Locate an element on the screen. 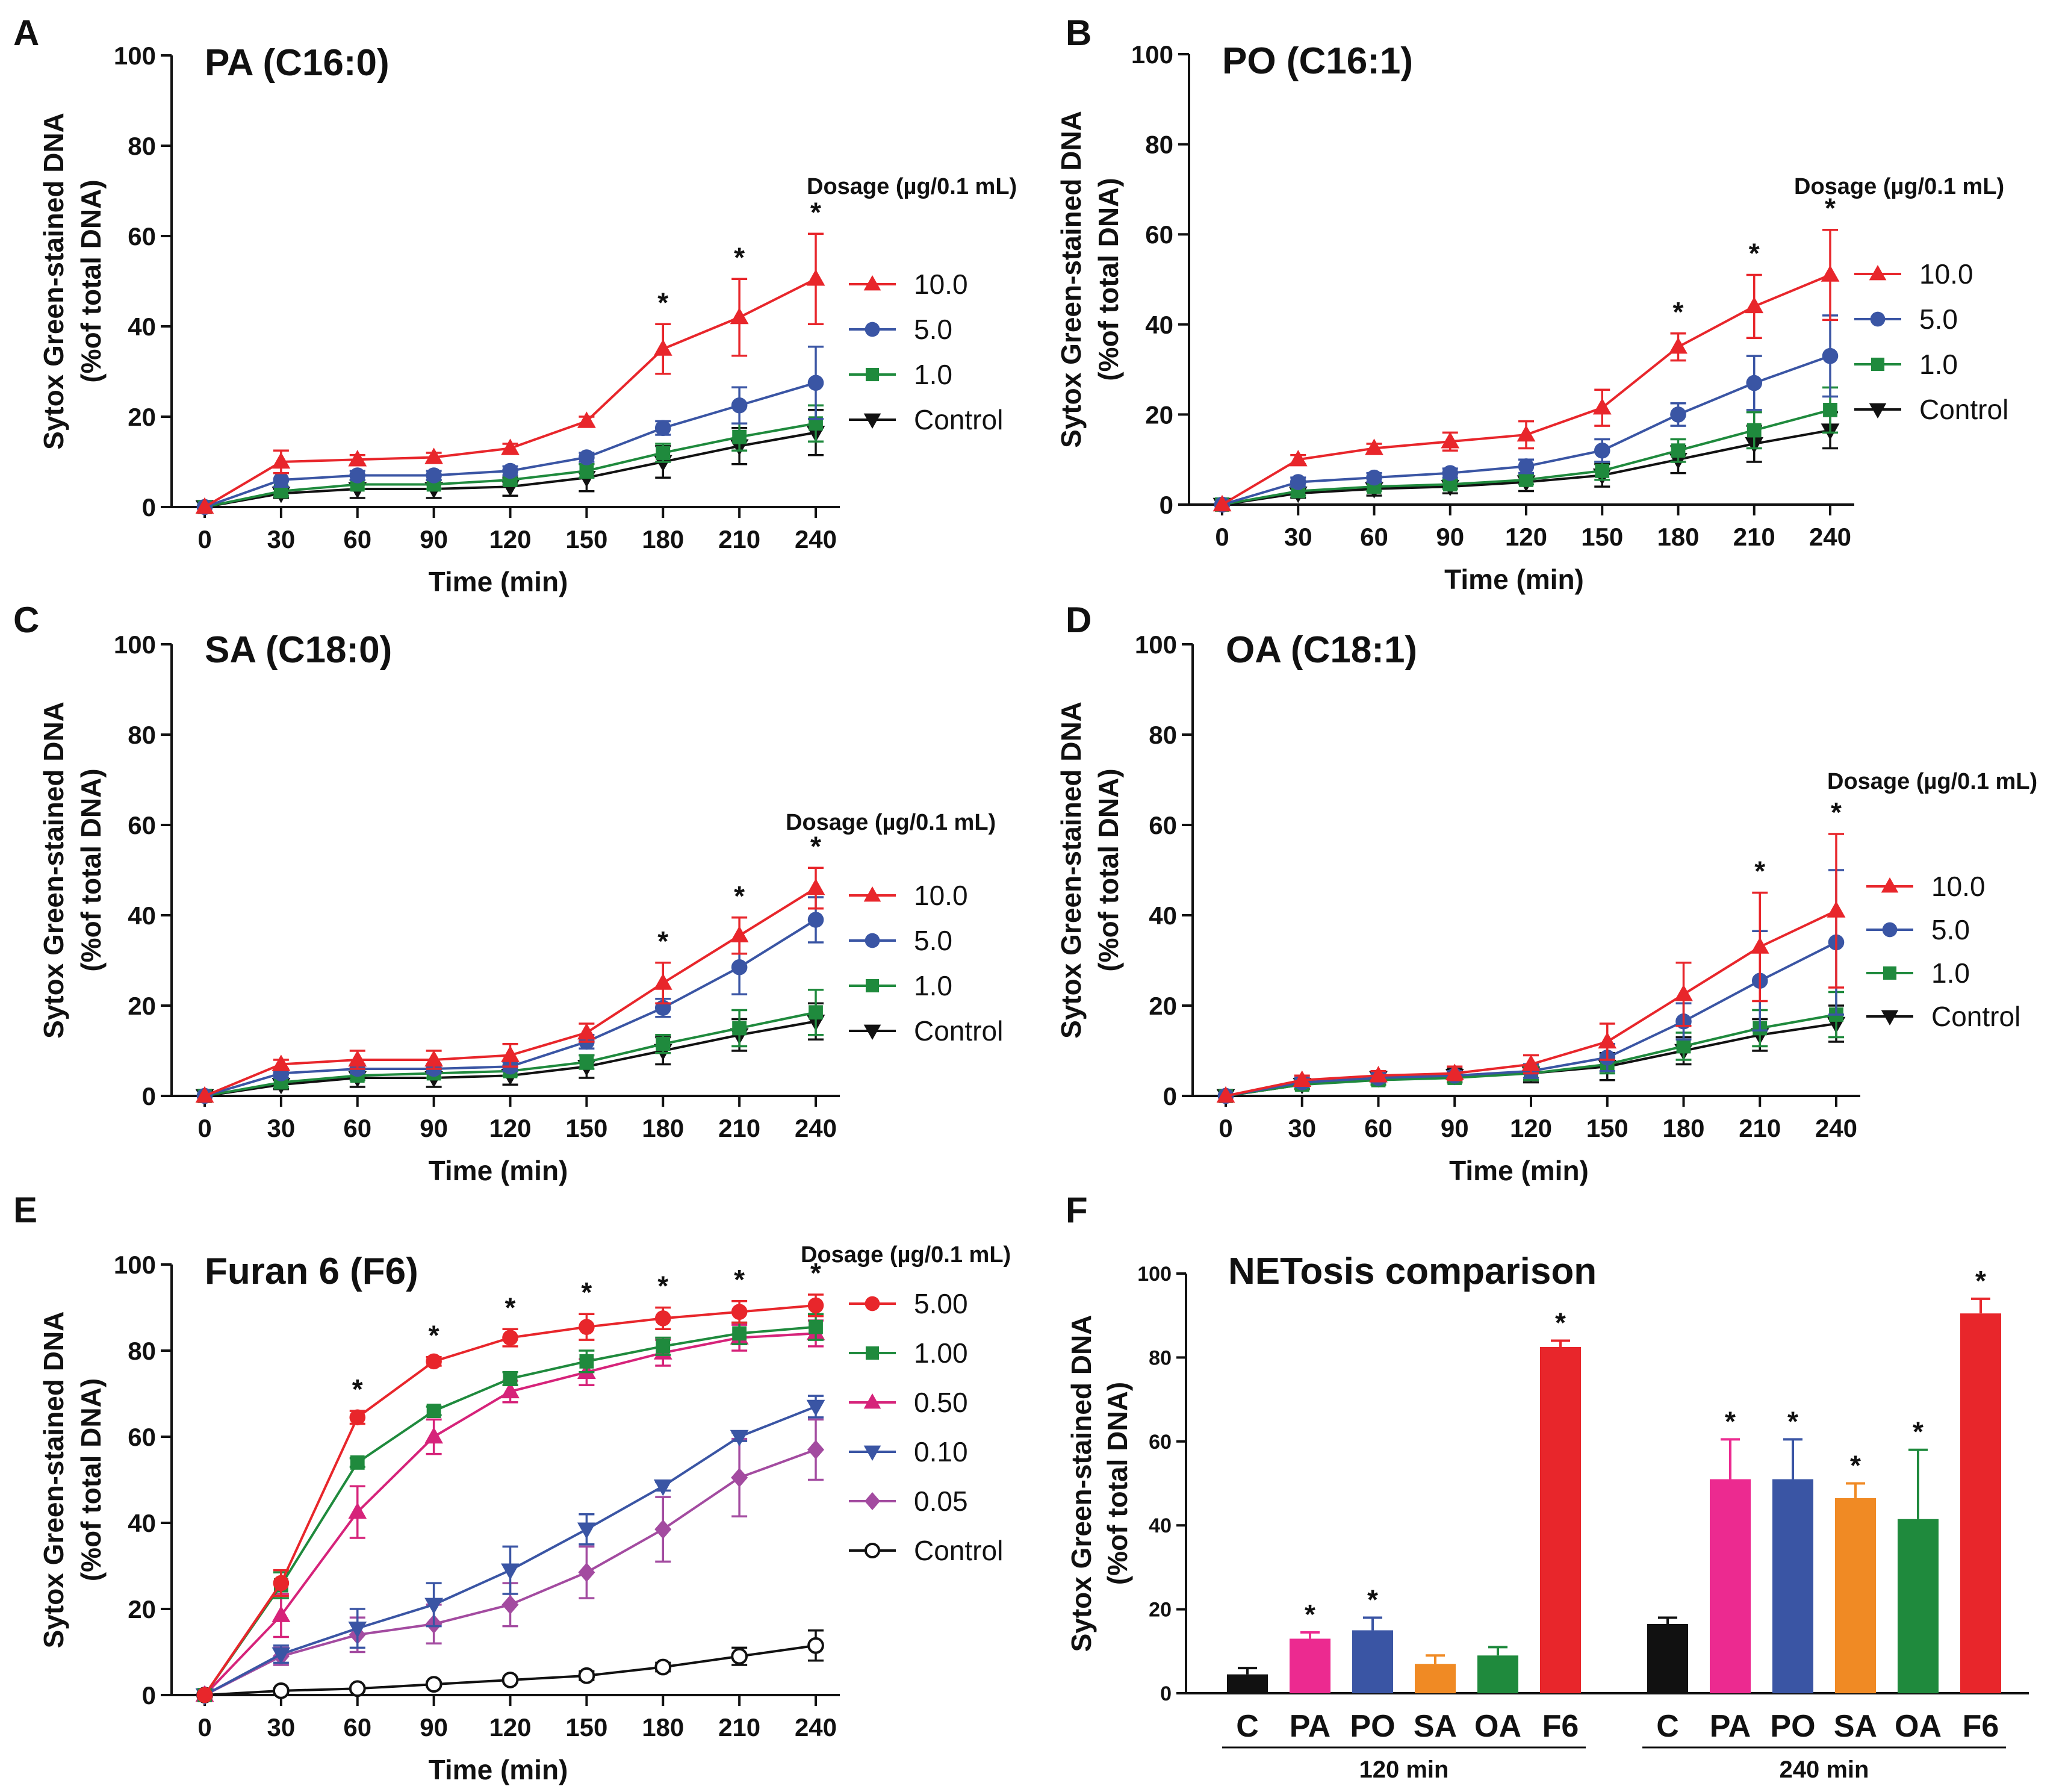 The height and width of the screenshot is (1792, 2071). y-tick-label: 80 is located at coordinates (1159, 145).